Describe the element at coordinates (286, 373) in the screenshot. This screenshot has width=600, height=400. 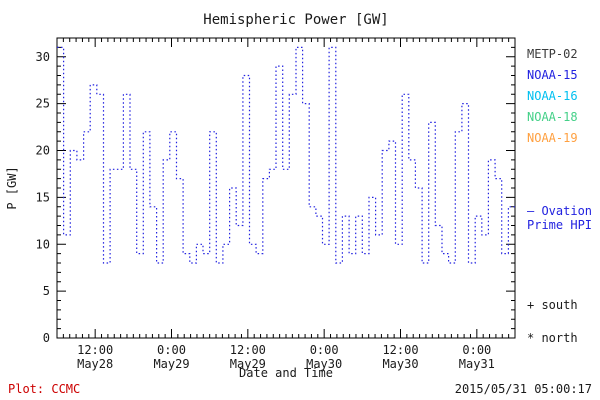
I see `x-axis-title: Date and Time` at that location.